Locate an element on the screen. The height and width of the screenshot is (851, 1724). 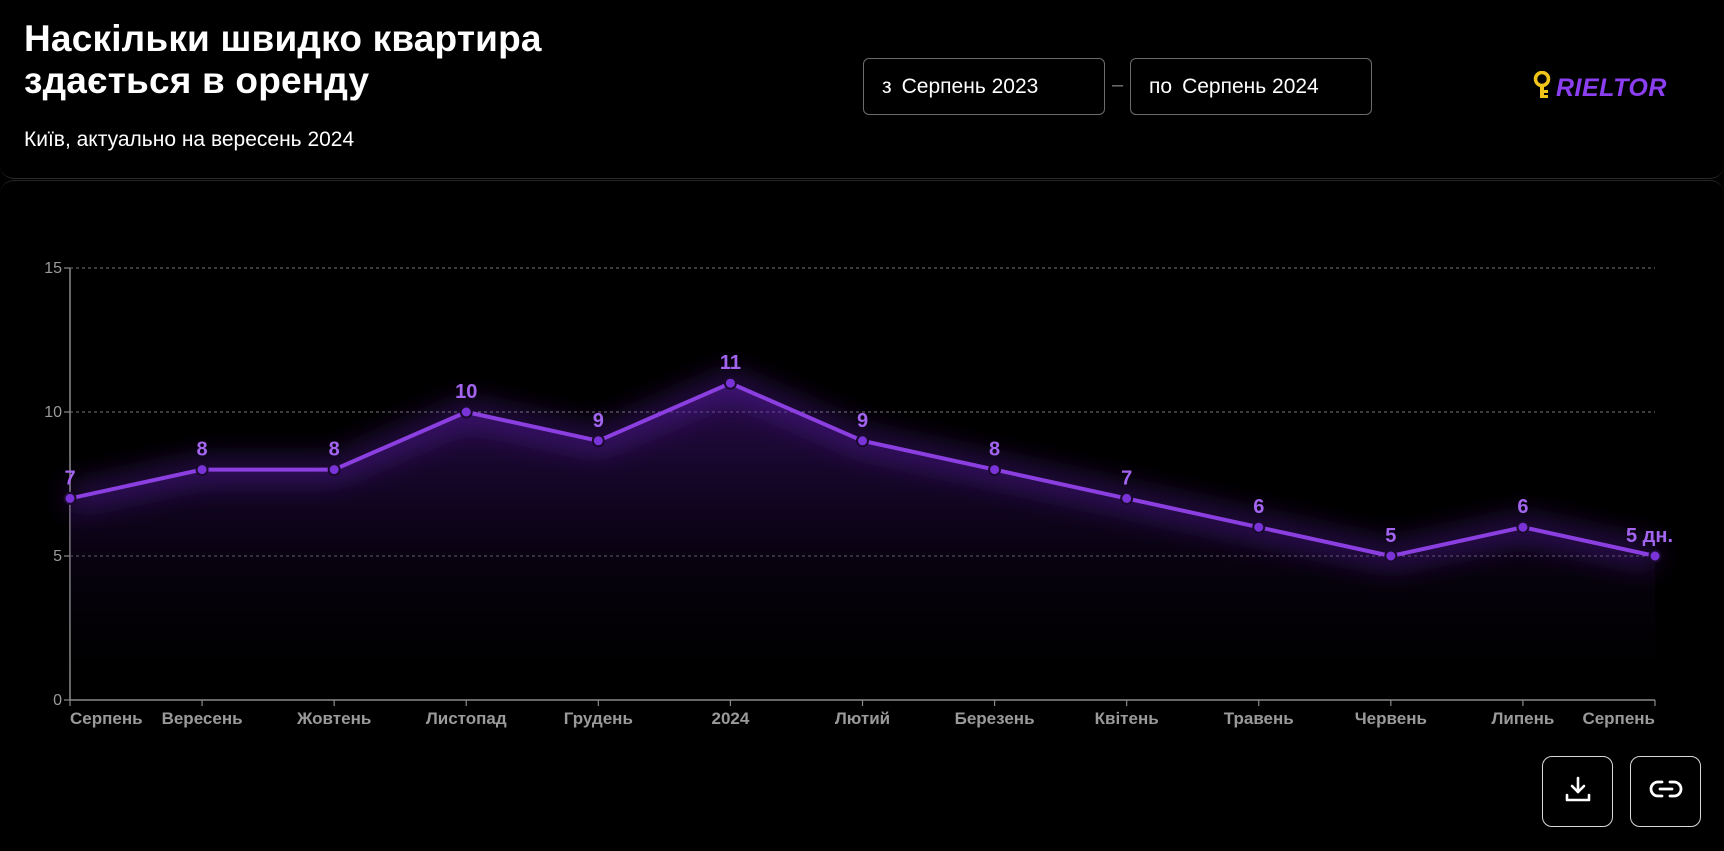
y-tick-label: 15 is located at coordinates (53, 268).